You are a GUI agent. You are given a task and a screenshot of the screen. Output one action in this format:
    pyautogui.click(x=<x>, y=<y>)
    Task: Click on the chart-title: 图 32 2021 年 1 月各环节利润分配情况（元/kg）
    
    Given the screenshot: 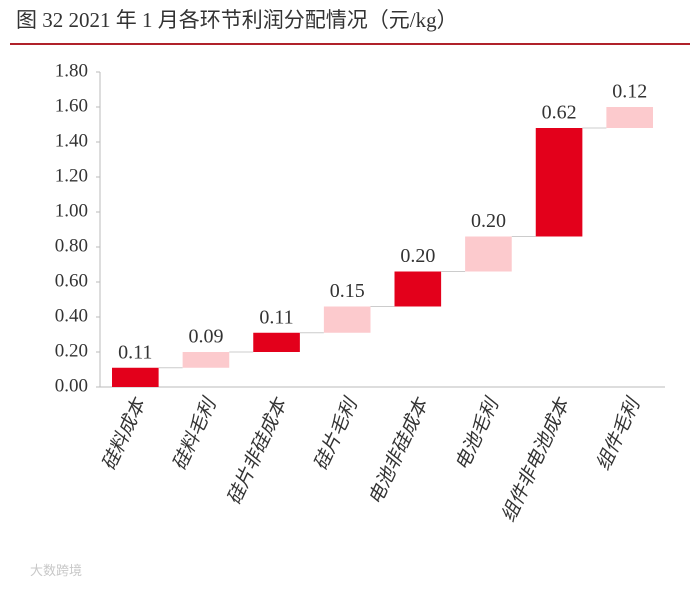 What is the action you would take?
    pyautogui.click(x=237, y=20)
    